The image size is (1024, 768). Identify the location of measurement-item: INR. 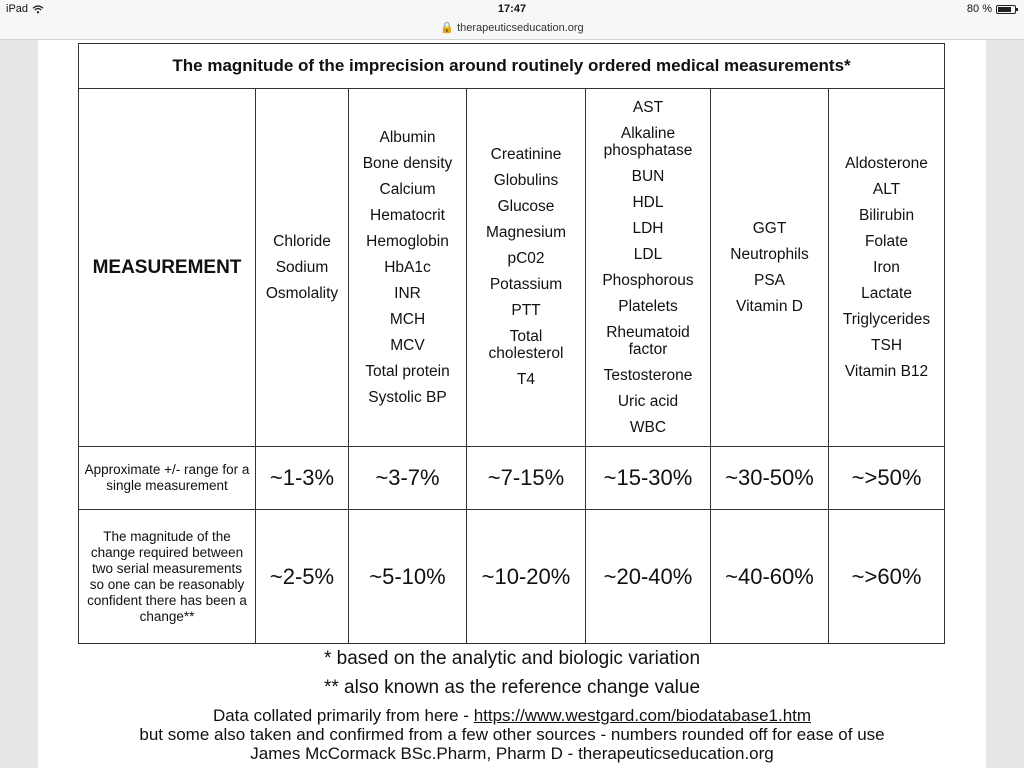
(407, 293).